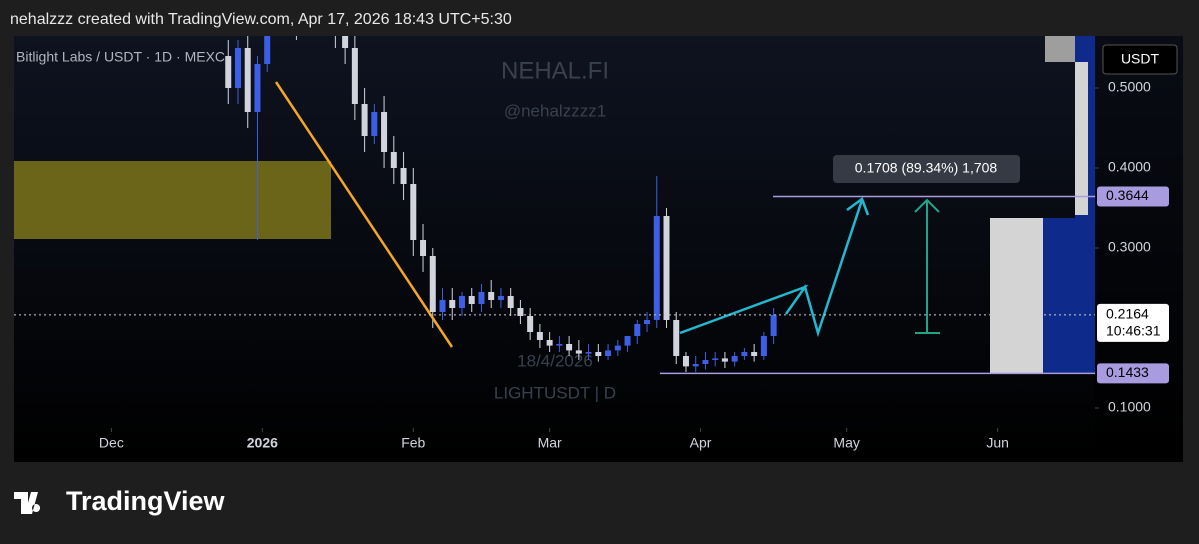  What do you see at coordinates (555, 392) in the screenshot?
I see `watermark: LIGHTUSDT | D` at bounding box center [555, 392].